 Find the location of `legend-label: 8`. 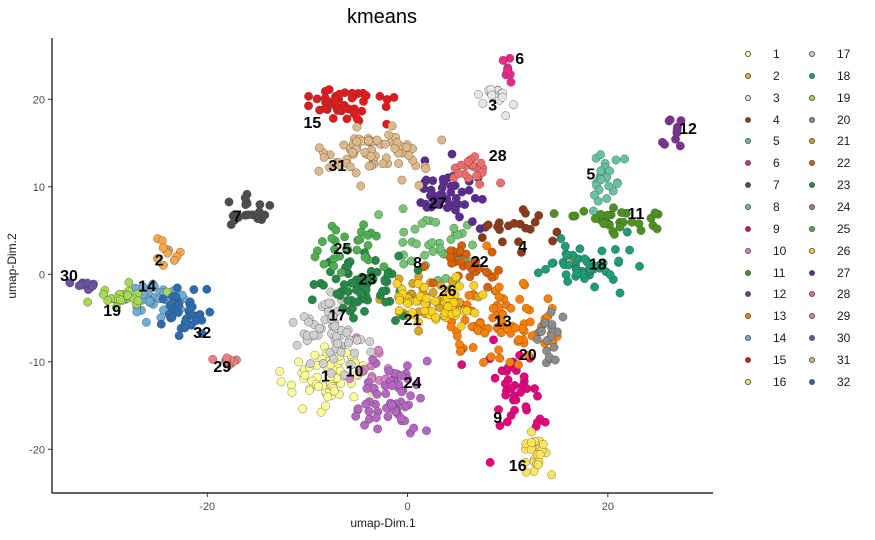

legend-label: 8 is located at coordinates (776, 206).